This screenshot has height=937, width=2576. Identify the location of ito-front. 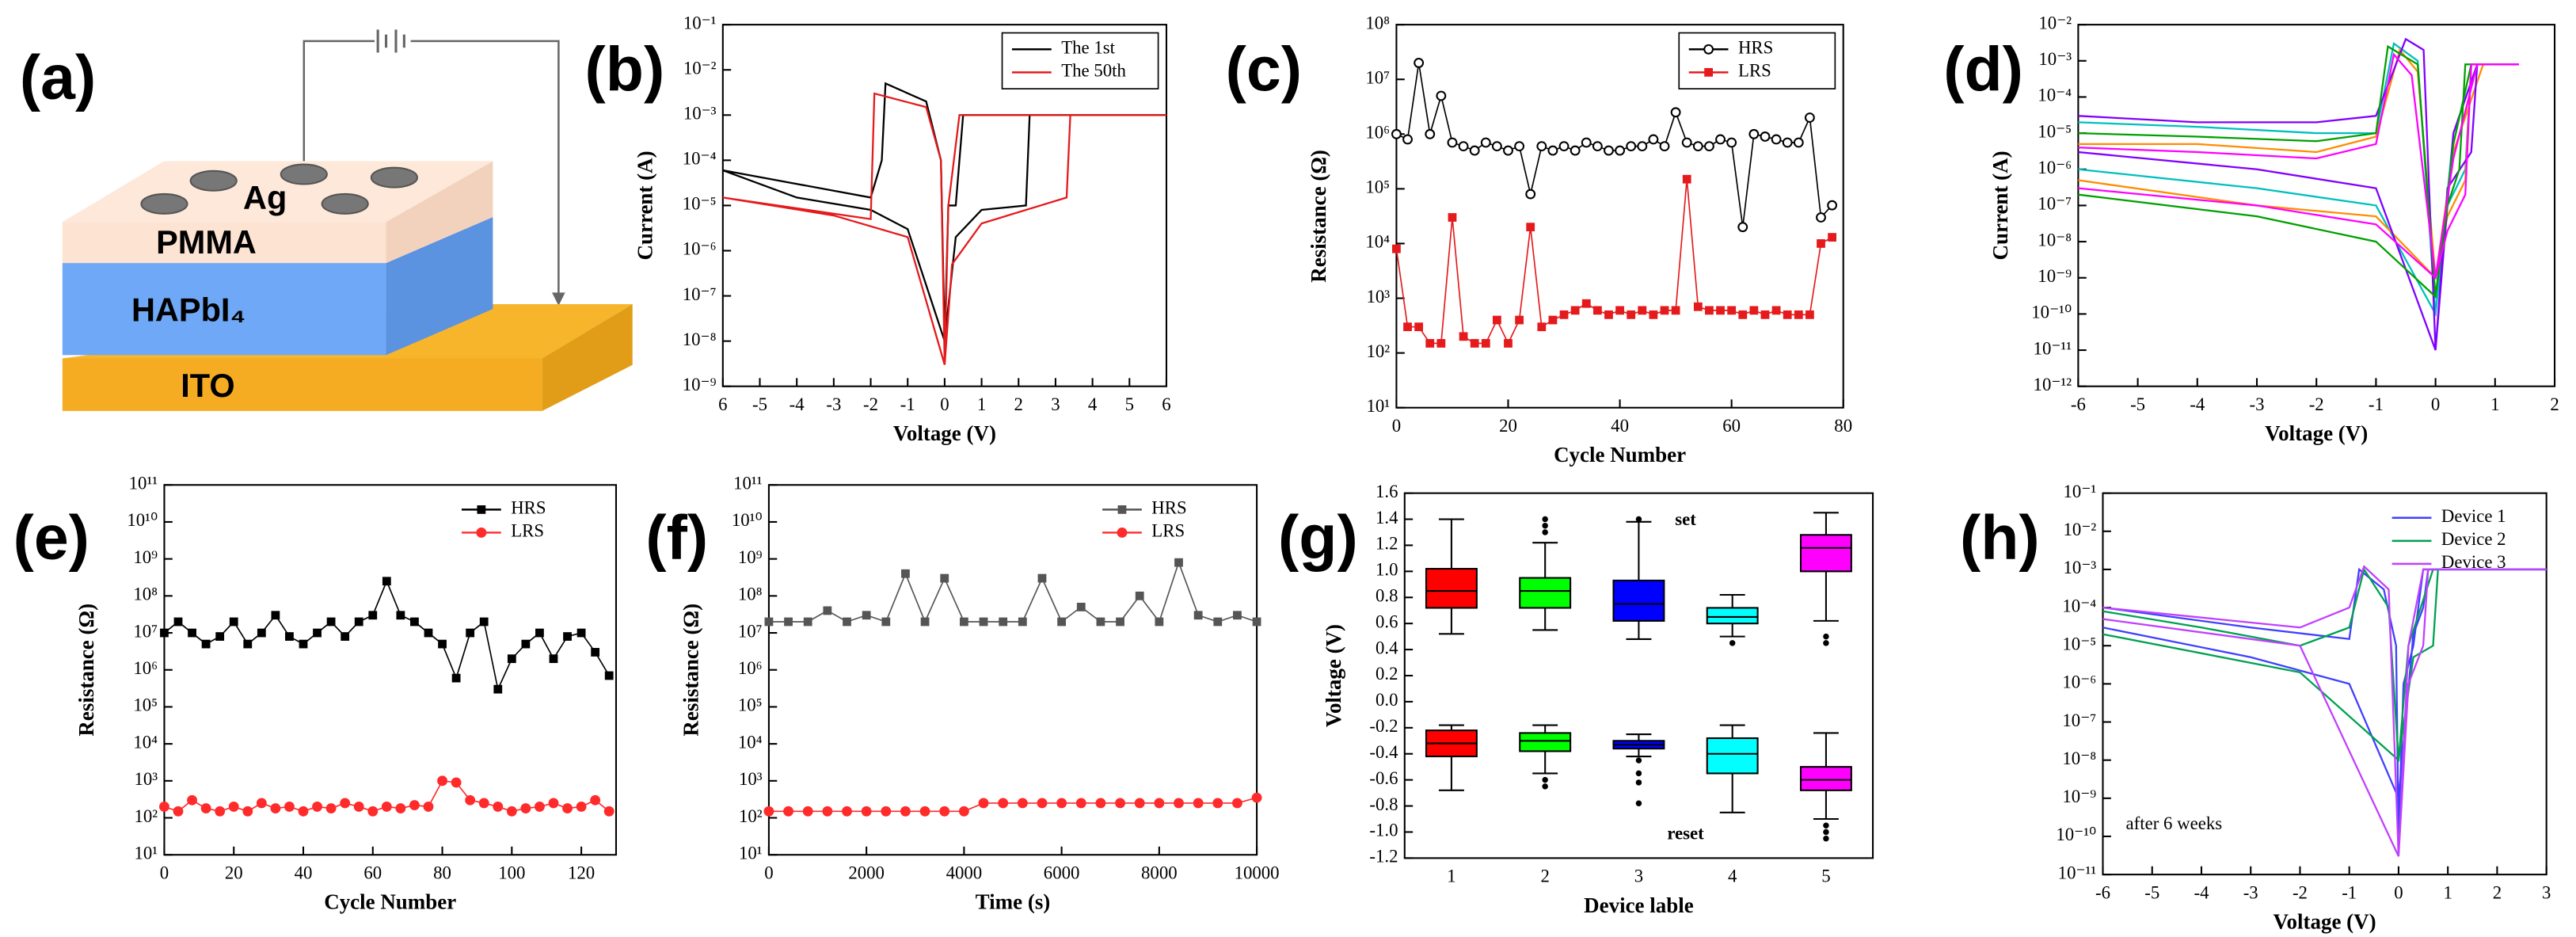
(302, 384).